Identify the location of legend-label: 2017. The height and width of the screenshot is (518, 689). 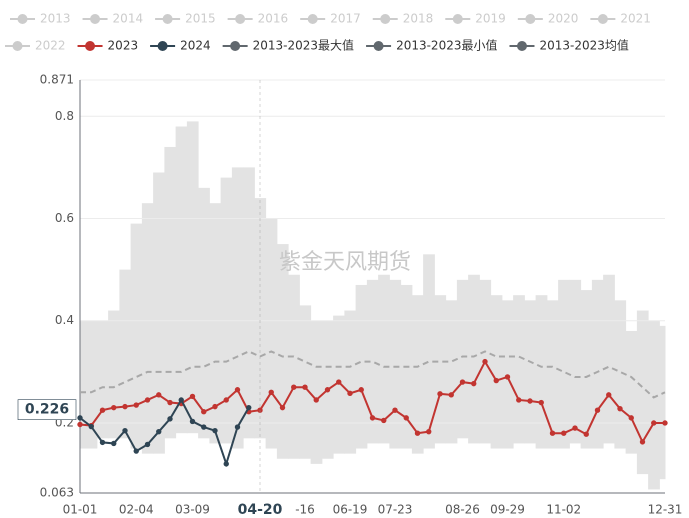
(345, 19).